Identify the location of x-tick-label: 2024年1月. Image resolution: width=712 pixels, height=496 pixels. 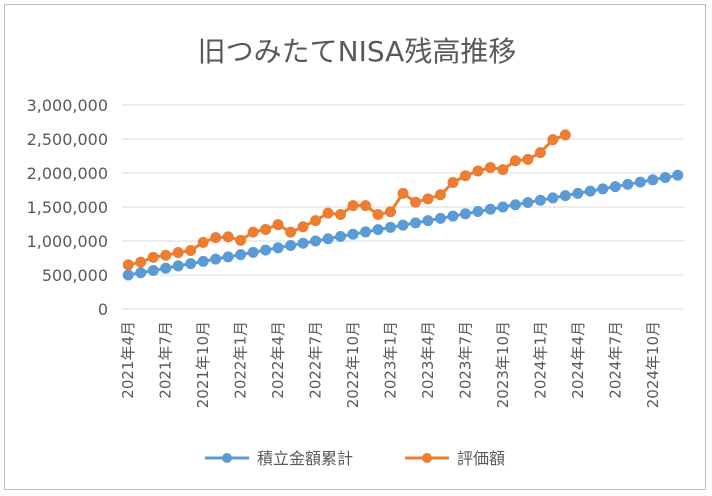
(540, 360).